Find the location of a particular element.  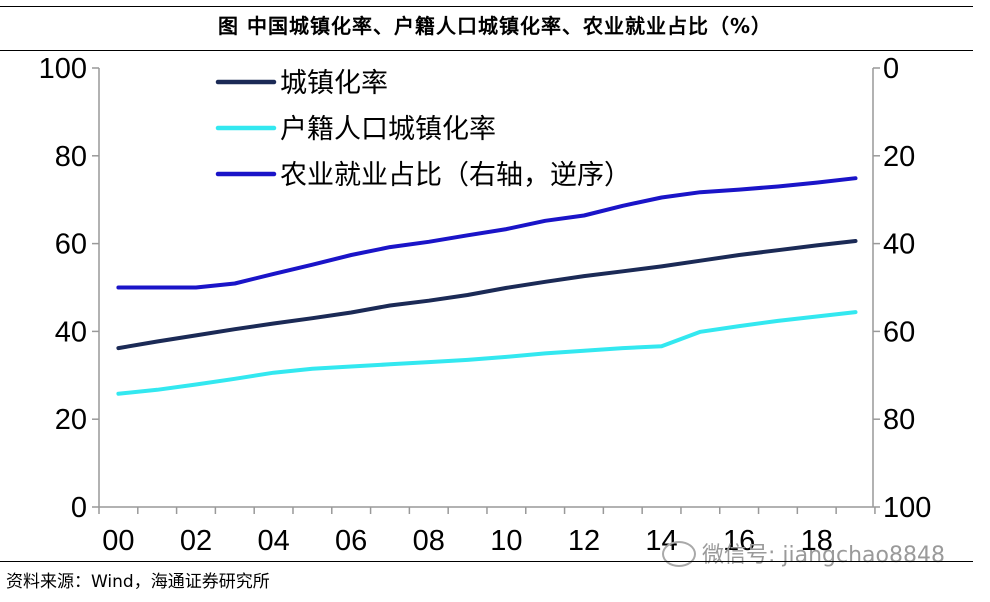

x-tick-label: 02 is located at coordinates (196, 541).